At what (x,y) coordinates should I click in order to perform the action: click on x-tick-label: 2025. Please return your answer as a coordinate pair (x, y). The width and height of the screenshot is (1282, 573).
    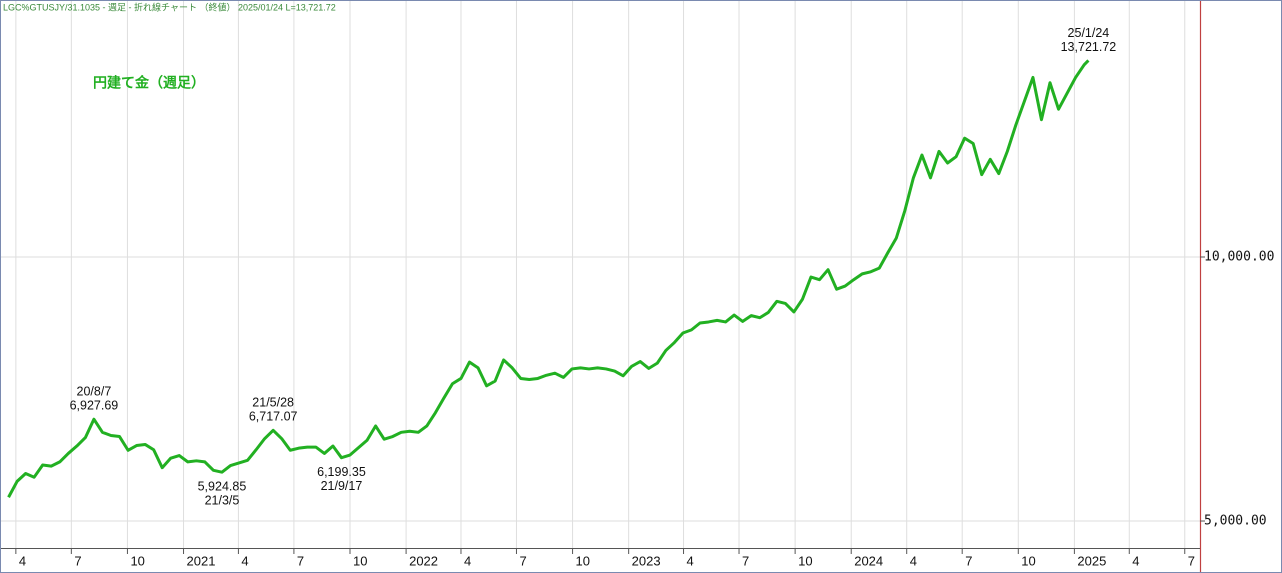
    Looking at the image, I should click on (1091, 560).